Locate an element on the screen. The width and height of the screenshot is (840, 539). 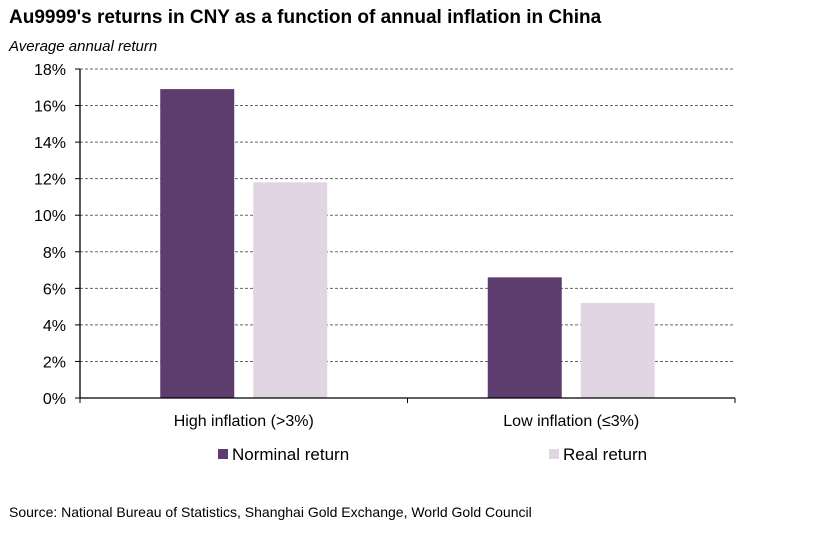
y-tick-label: 18% is located at coordinates (50, 70).